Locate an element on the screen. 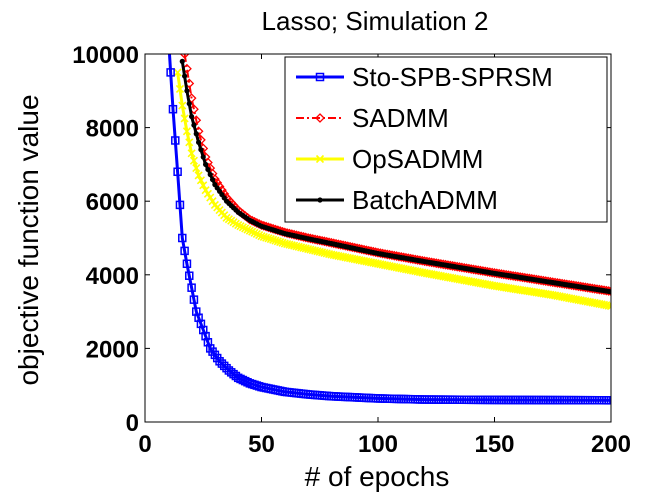 This screenshot has height=499, width=672. y-tick-label: 8000 is located at coordinates (112, 129).